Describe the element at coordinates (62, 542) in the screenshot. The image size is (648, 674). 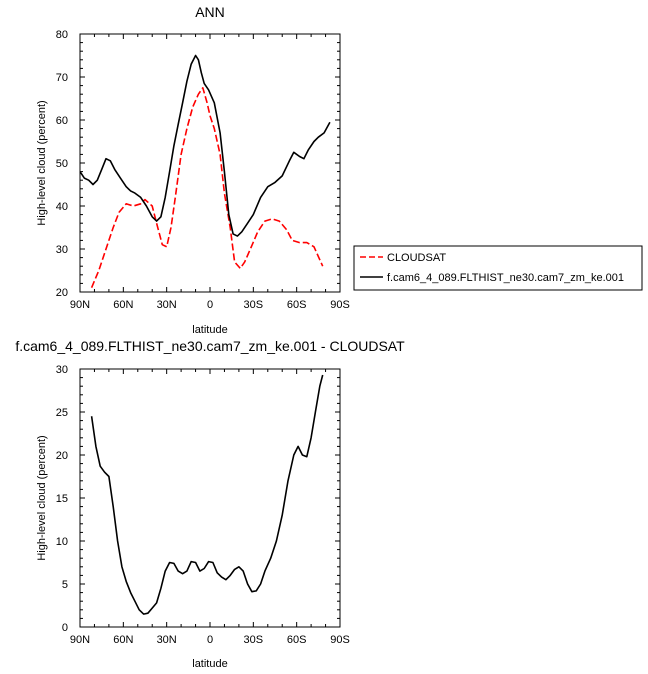
I see `bottom-ytick-label: 10` at that location.